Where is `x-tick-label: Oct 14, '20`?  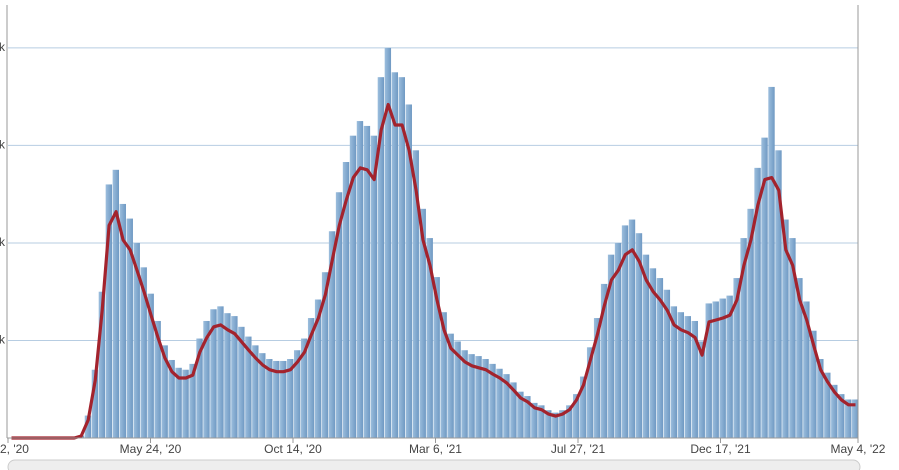
x-tick-label: Oct 14, '20 is located at coordinates (293, 449).